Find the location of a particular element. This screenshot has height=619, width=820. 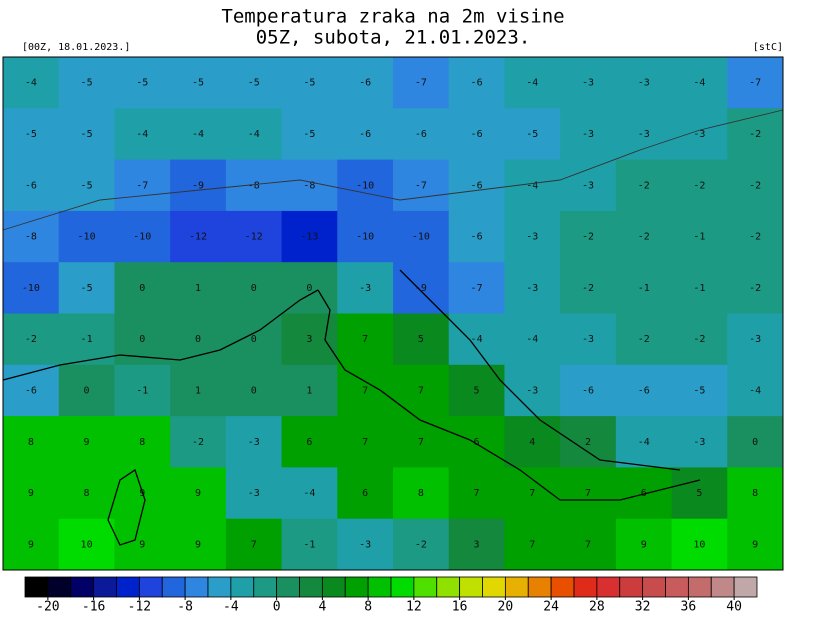

cell-value: -13 is located at coordinates (309, 237).